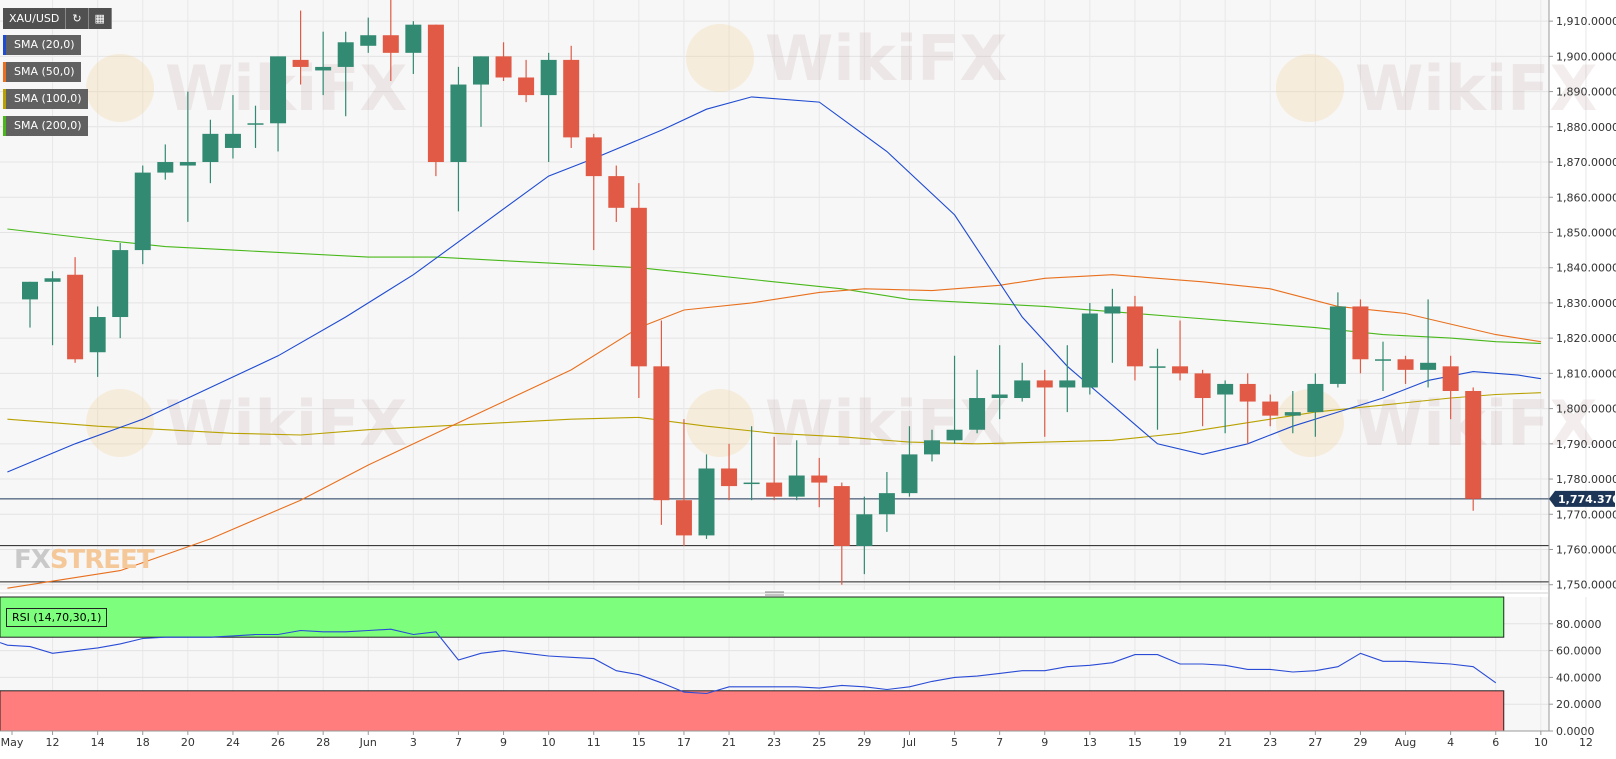 This screenshot has width=1616, height=759. What do you see at coordinates (1586, 56) in the screenshot?
I see `y-tick-label: 1,900.0000` at bounding box center [1586, 56].